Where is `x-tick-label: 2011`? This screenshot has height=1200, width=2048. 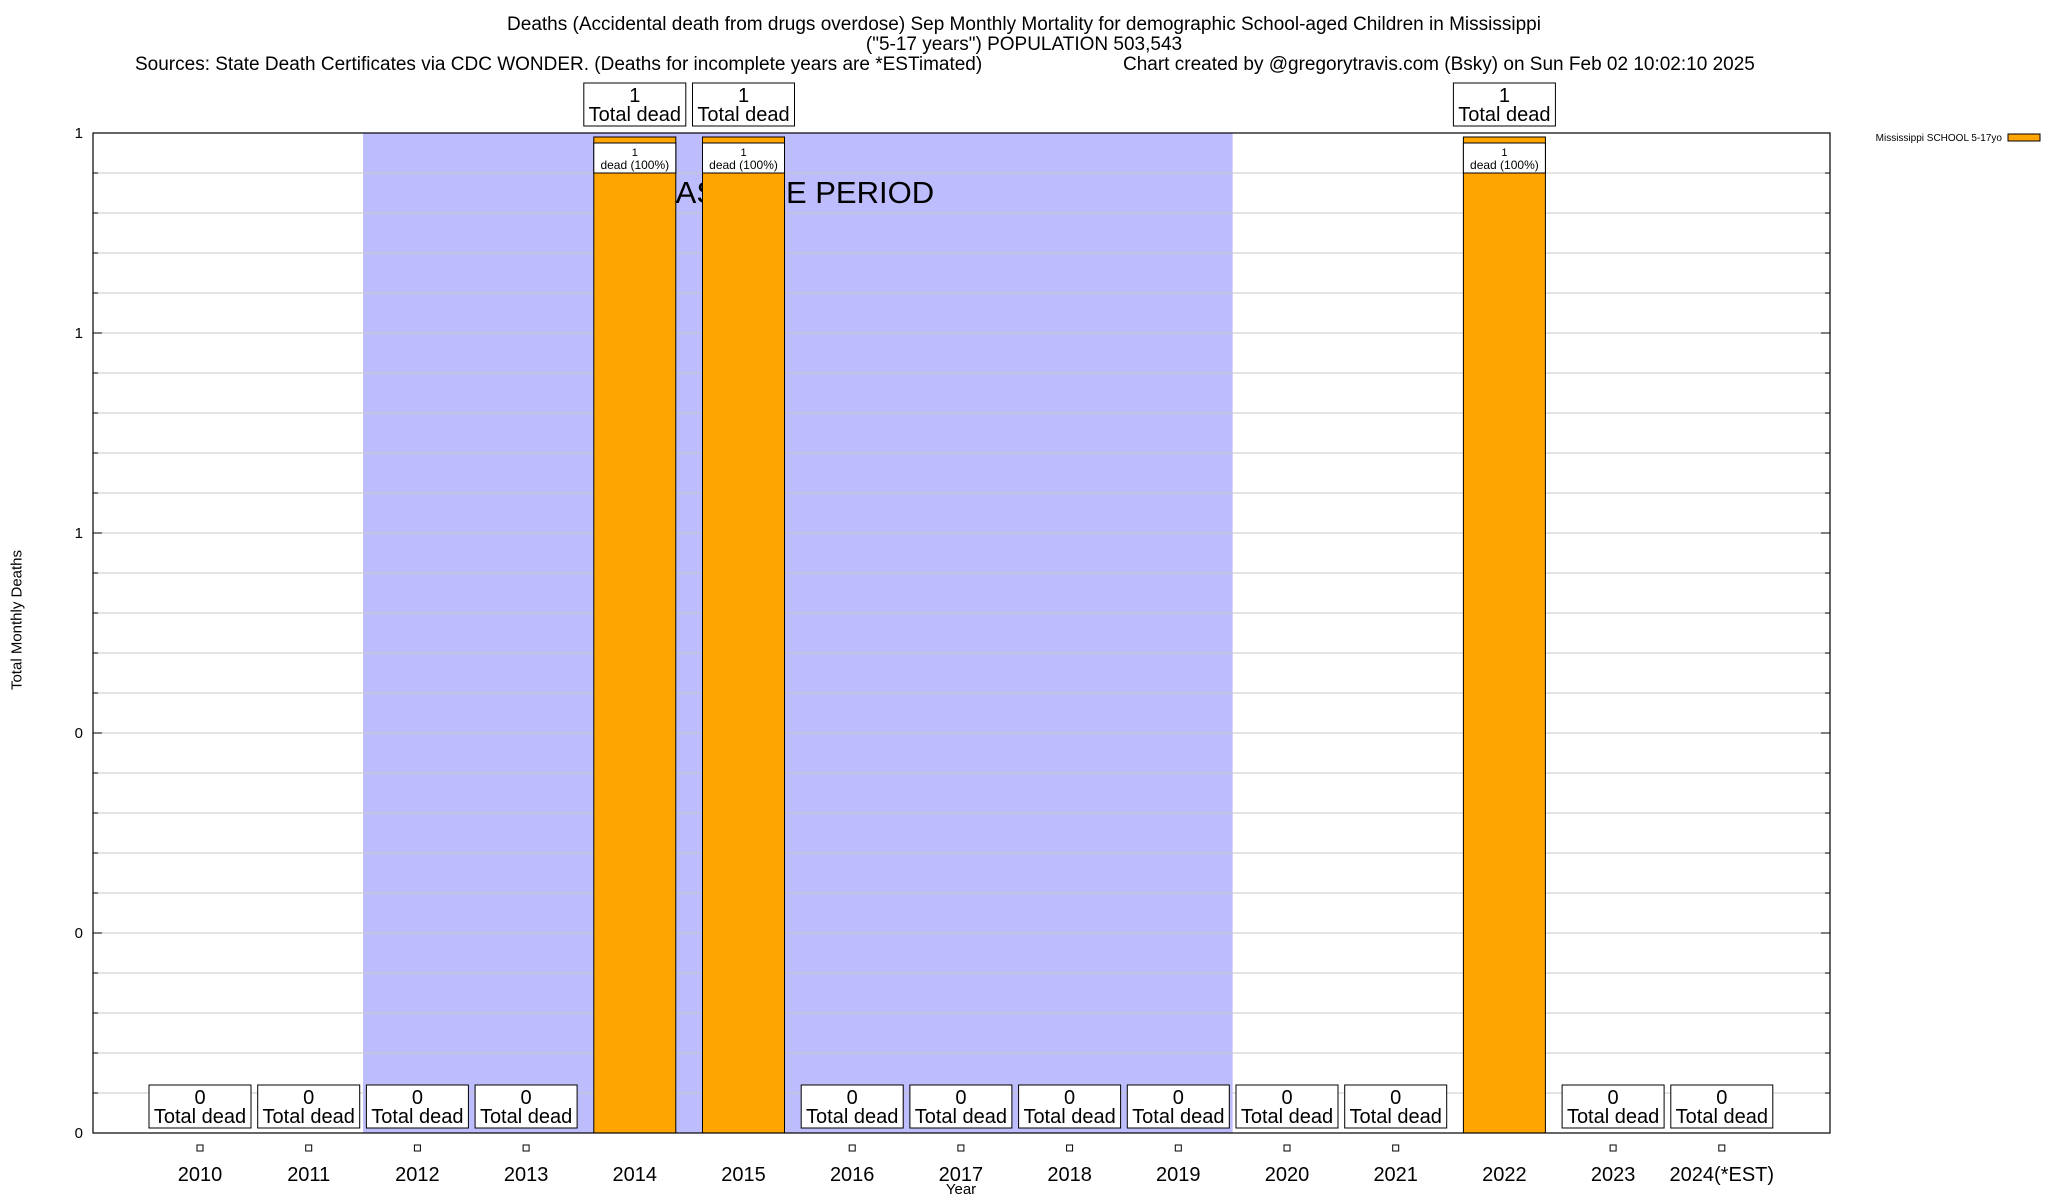 x-tick-label: 2011 is located at coordinates (308, 1175).